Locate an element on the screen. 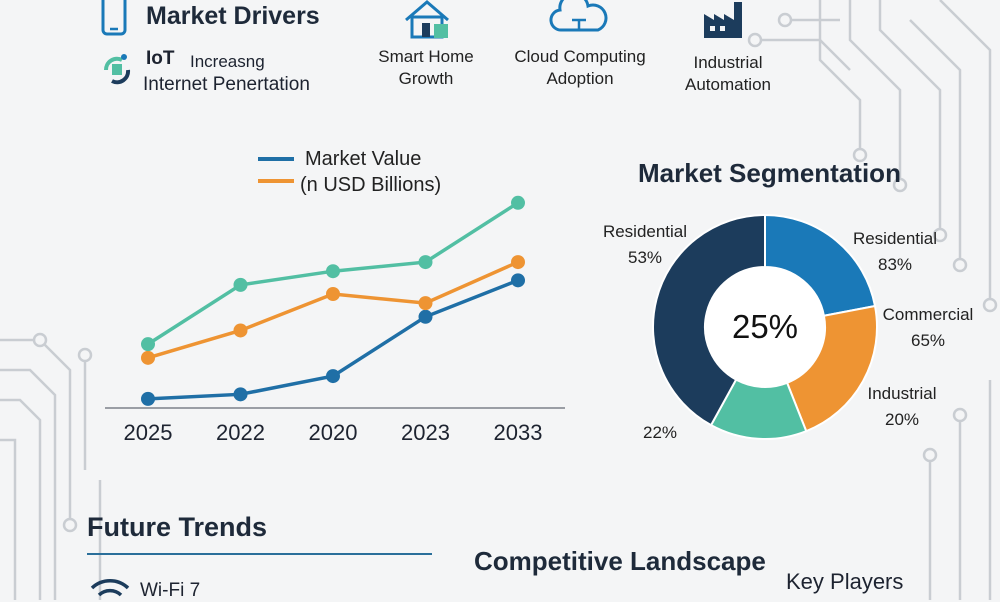 This screenshot has width=1000, height=602. driver-industrial: Industrial Automation is located at coordinates (728, 74).